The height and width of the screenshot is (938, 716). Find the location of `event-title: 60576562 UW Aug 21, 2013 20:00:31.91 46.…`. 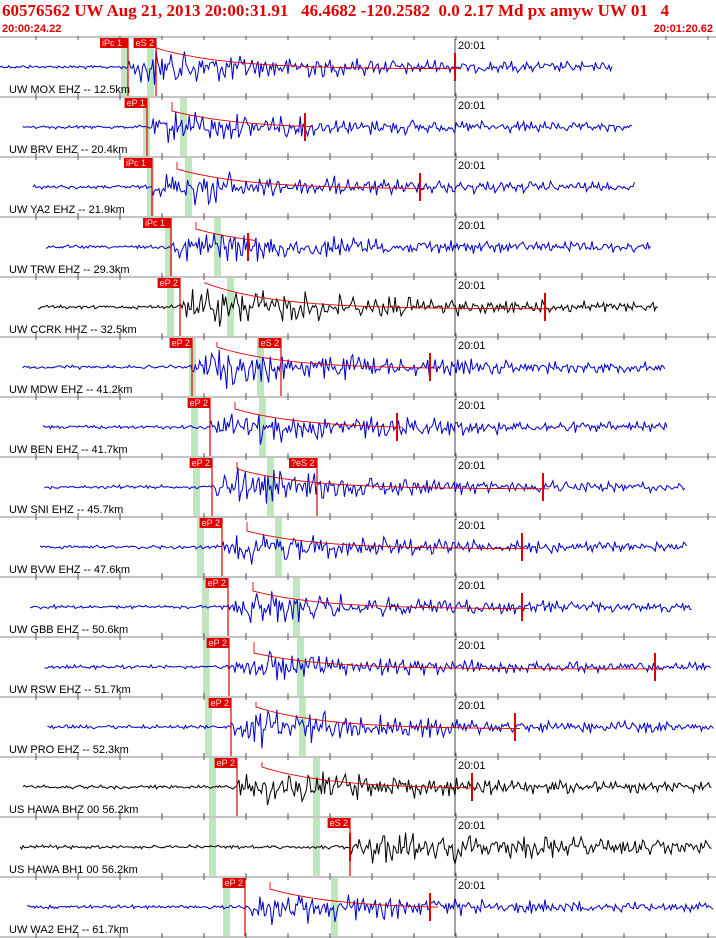

event-title: 60576562 UW Aug 21, 2013 20:00:31.91 46.… is located at coordinates (336, 10).